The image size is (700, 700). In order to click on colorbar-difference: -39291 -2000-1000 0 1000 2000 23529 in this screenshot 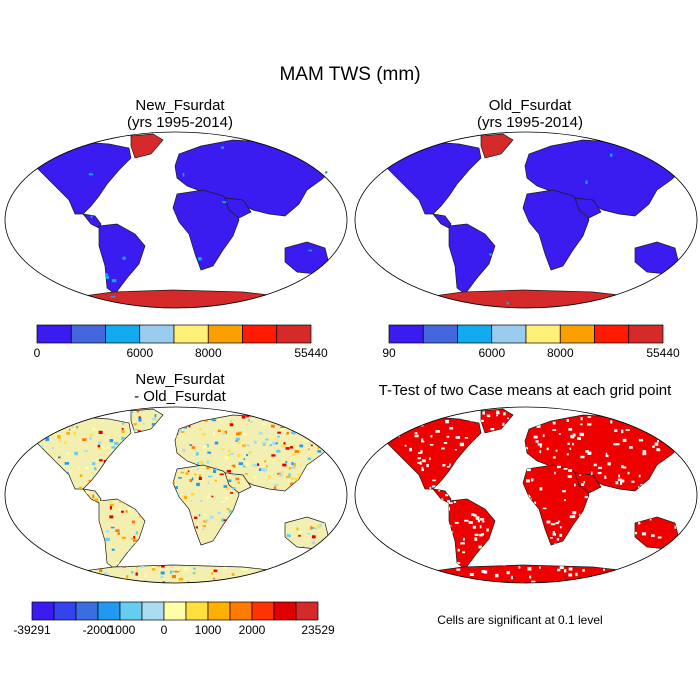, I will do `click(174, 619)`.